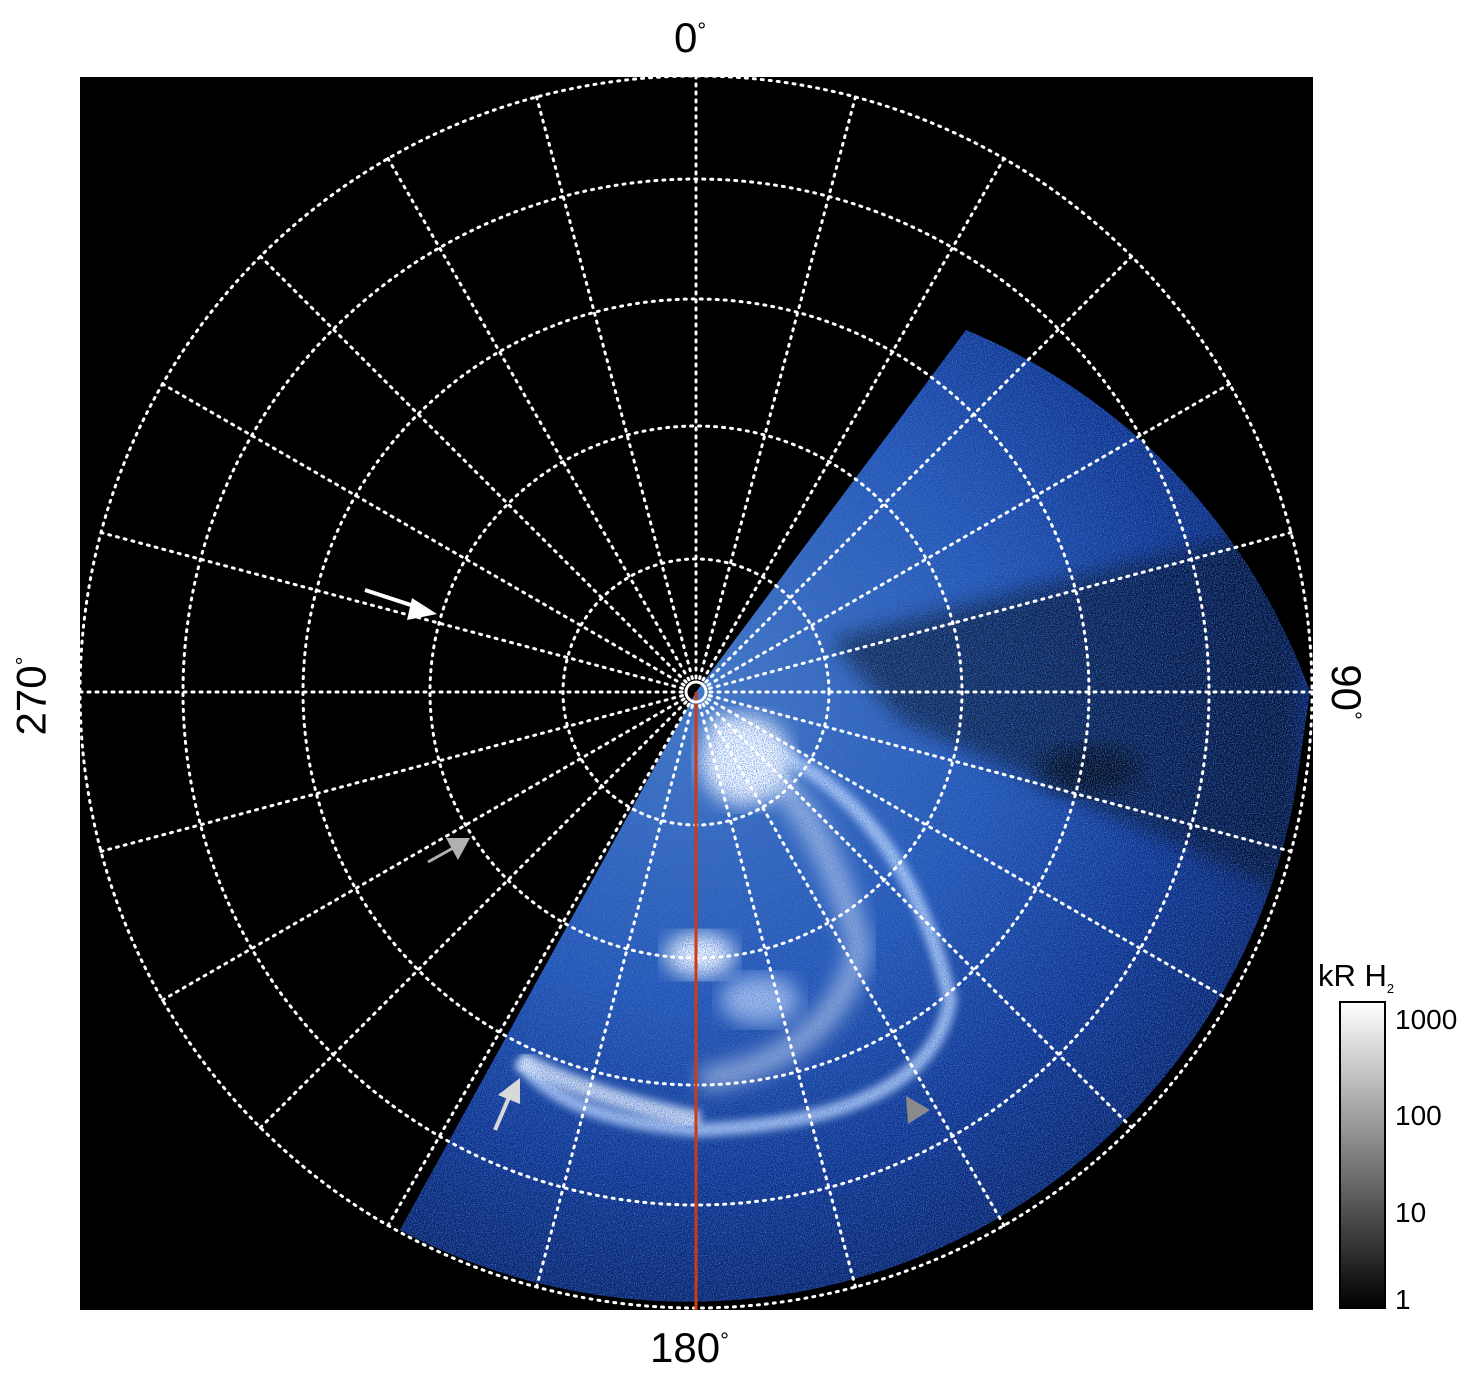 This screenshot has width=1481, height=1386. I want to click on angle-label-bottom: 180°, so click(689, 1347).